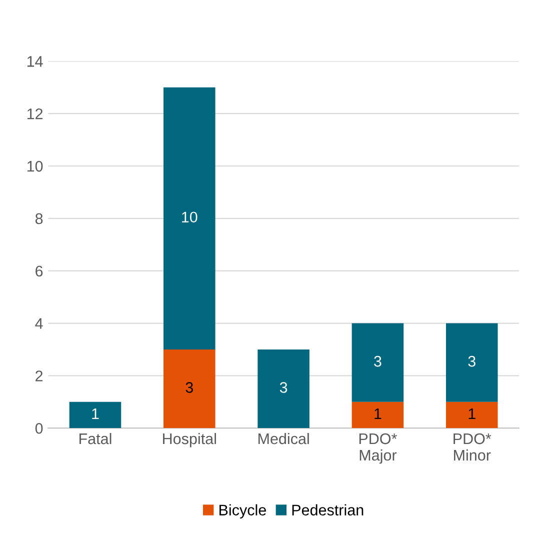  I want to click on data-label: 10, so click(190, 217).